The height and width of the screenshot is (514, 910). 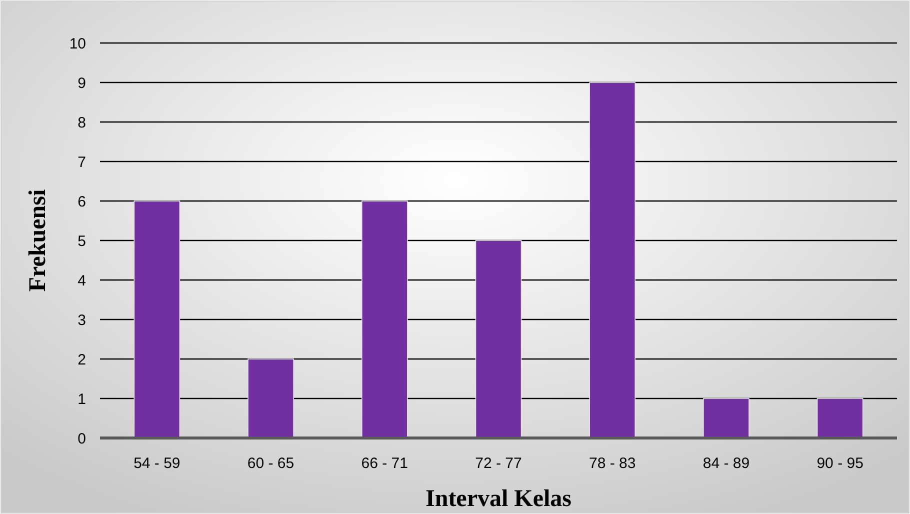 What do you see at coordinates (499, 499) in the screenshot?
I see `x-axis-title: Interval Kelas` at bounding box center [499, 499].